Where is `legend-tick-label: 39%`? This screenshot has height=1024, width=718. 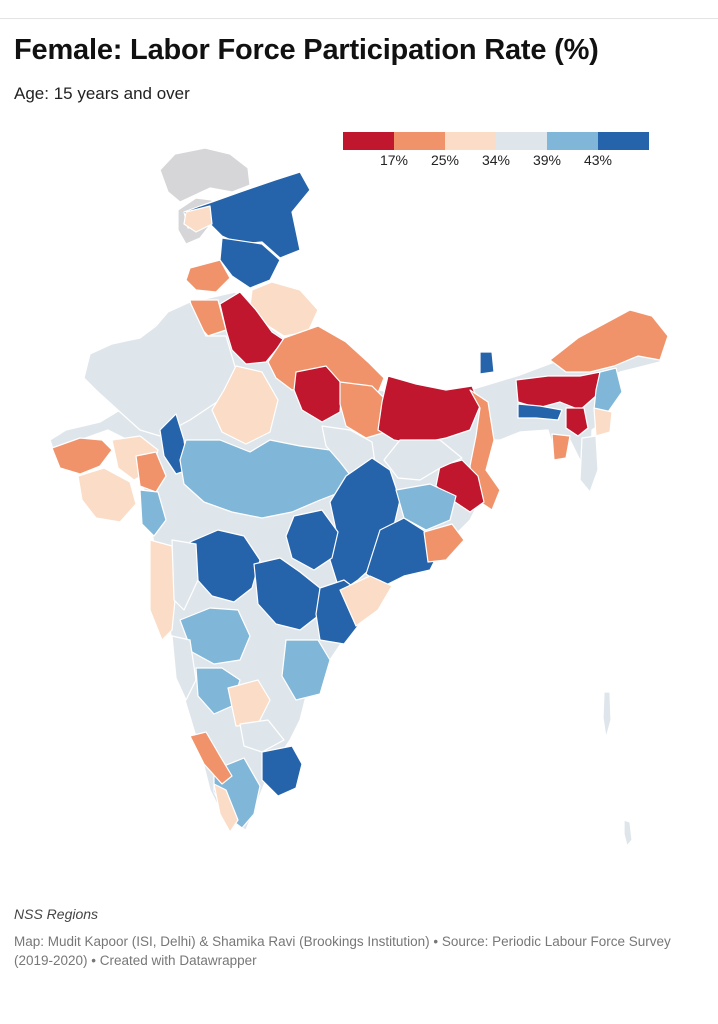
legend-tick-label: 39% is located at coordinates (547, 160).